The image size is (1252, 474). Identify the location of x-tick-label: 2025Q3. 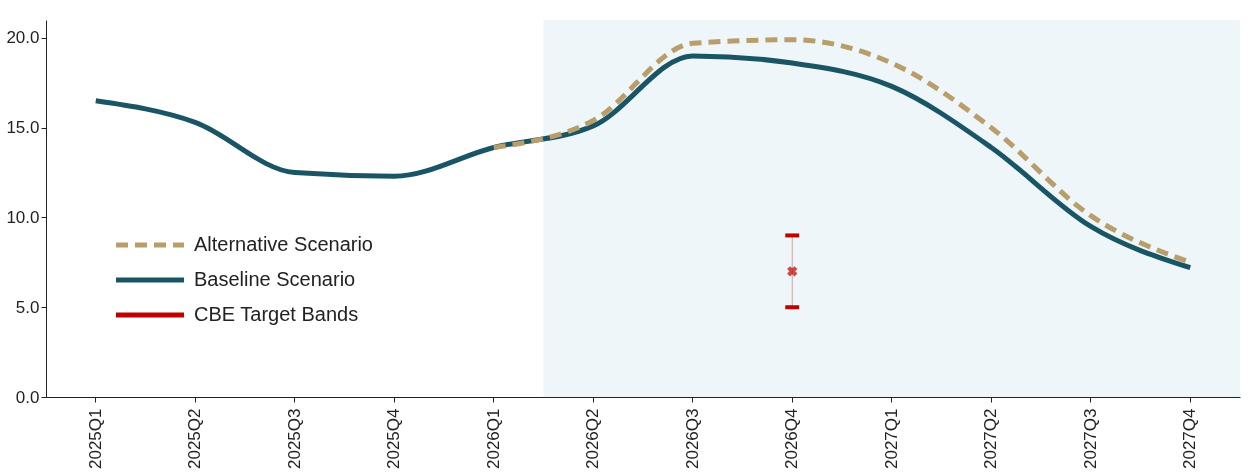
(294, 438).